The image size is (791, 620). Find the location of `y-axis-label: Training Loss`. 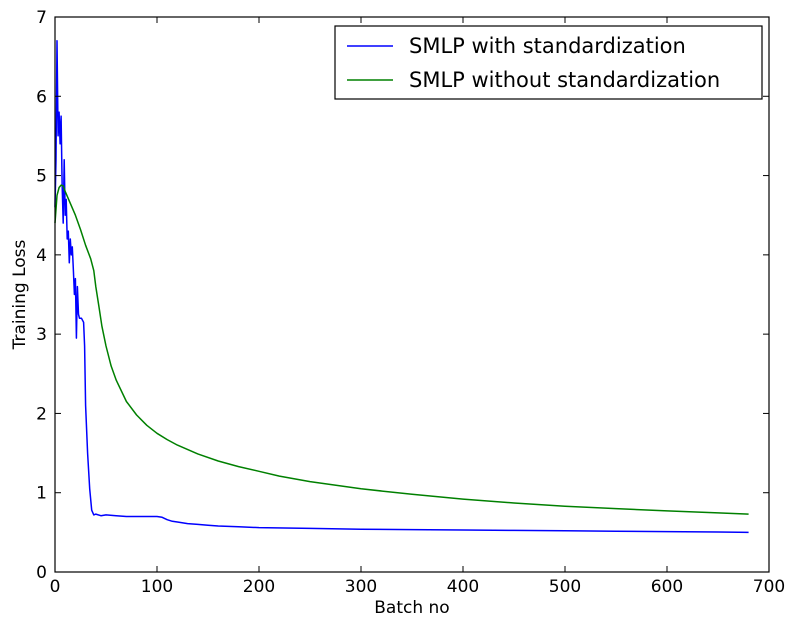

y-axis-label: Training Loss is located at coordinates (20, 294).